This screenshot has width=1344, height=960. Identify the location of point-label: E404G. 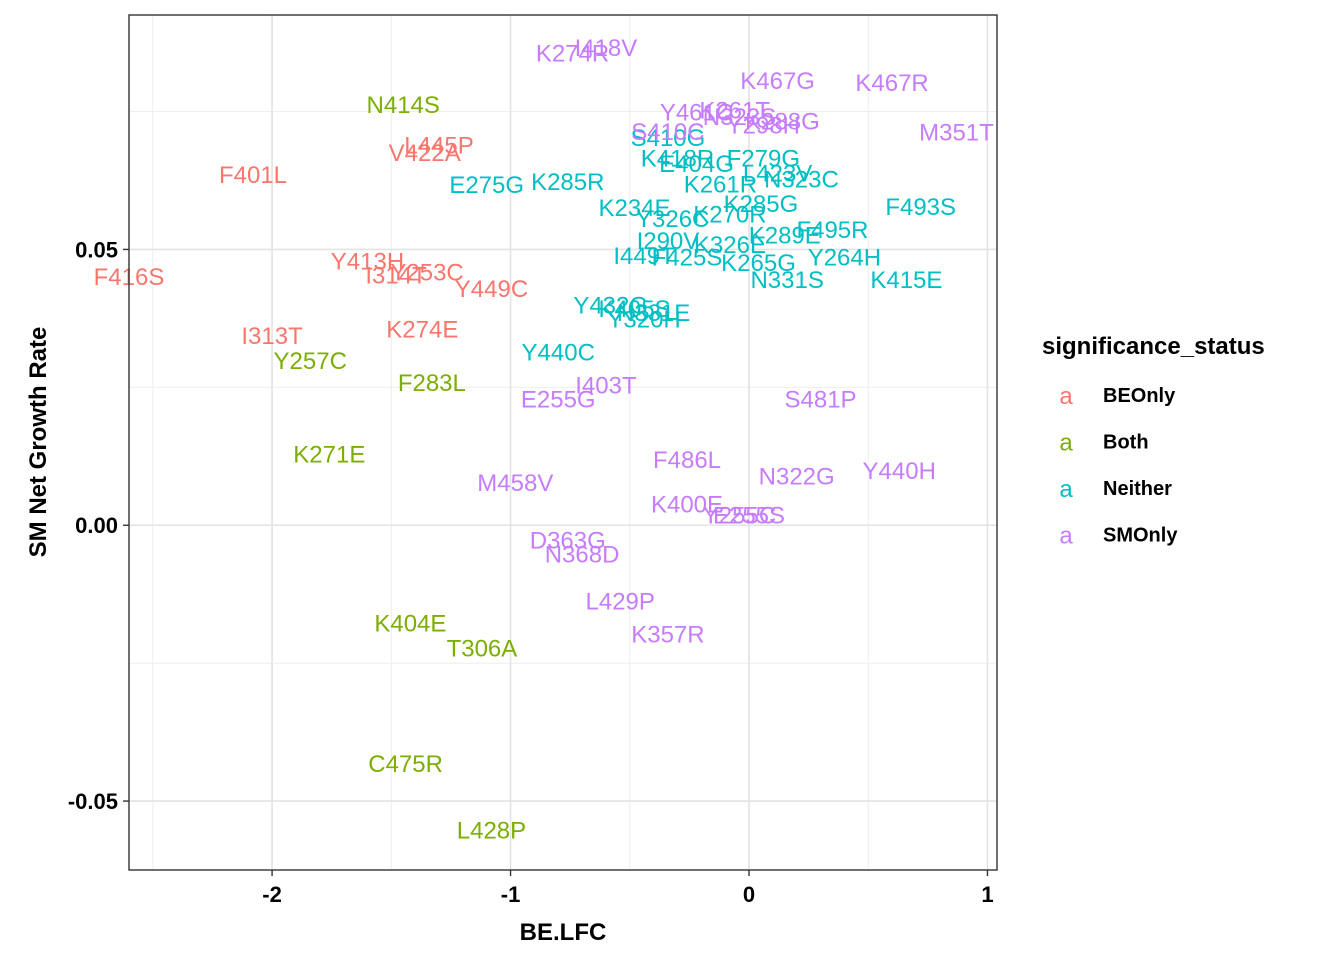
(696, 164).